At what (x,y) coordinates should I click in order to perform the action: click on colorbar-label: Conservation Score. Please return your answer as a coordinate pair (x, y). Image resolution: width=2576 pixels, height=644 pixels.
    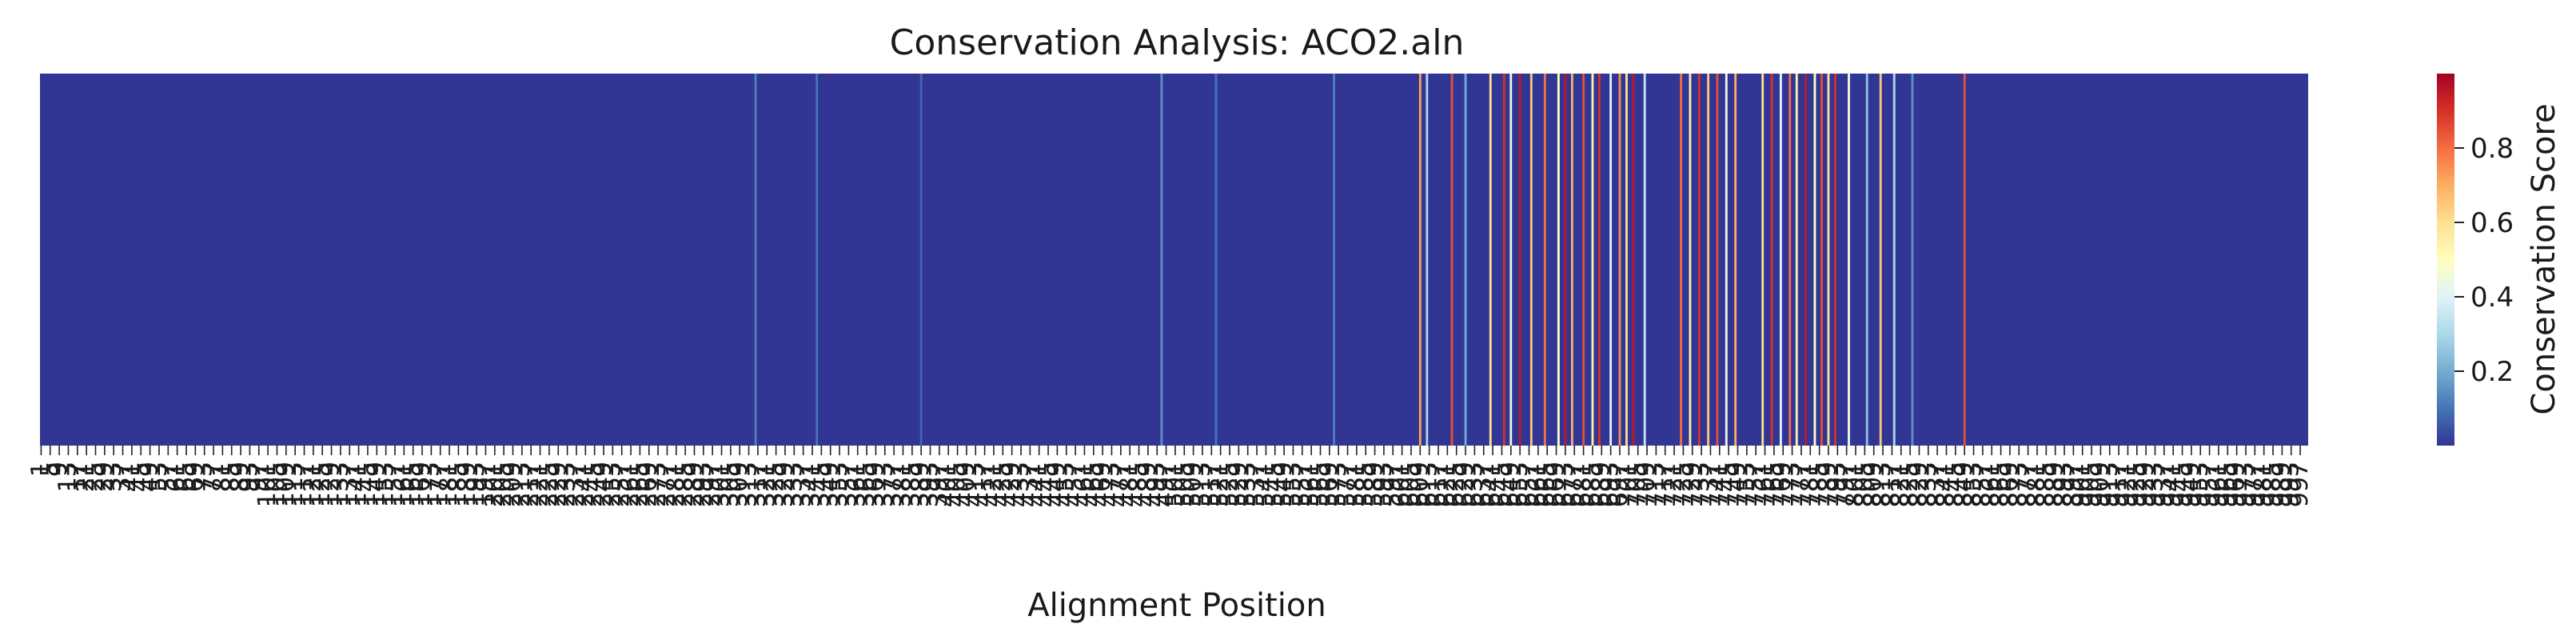
    Looking at the image, I should click on (2544, 258).